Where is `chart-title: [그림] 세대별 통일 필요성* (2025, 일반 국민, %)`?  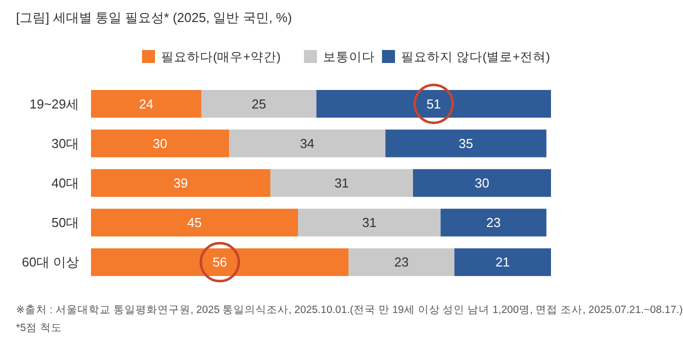
chart-title: [그림] 세대별 통일 필요성* (2025, 일반 국민, %) is located at coordinates (154, 17).